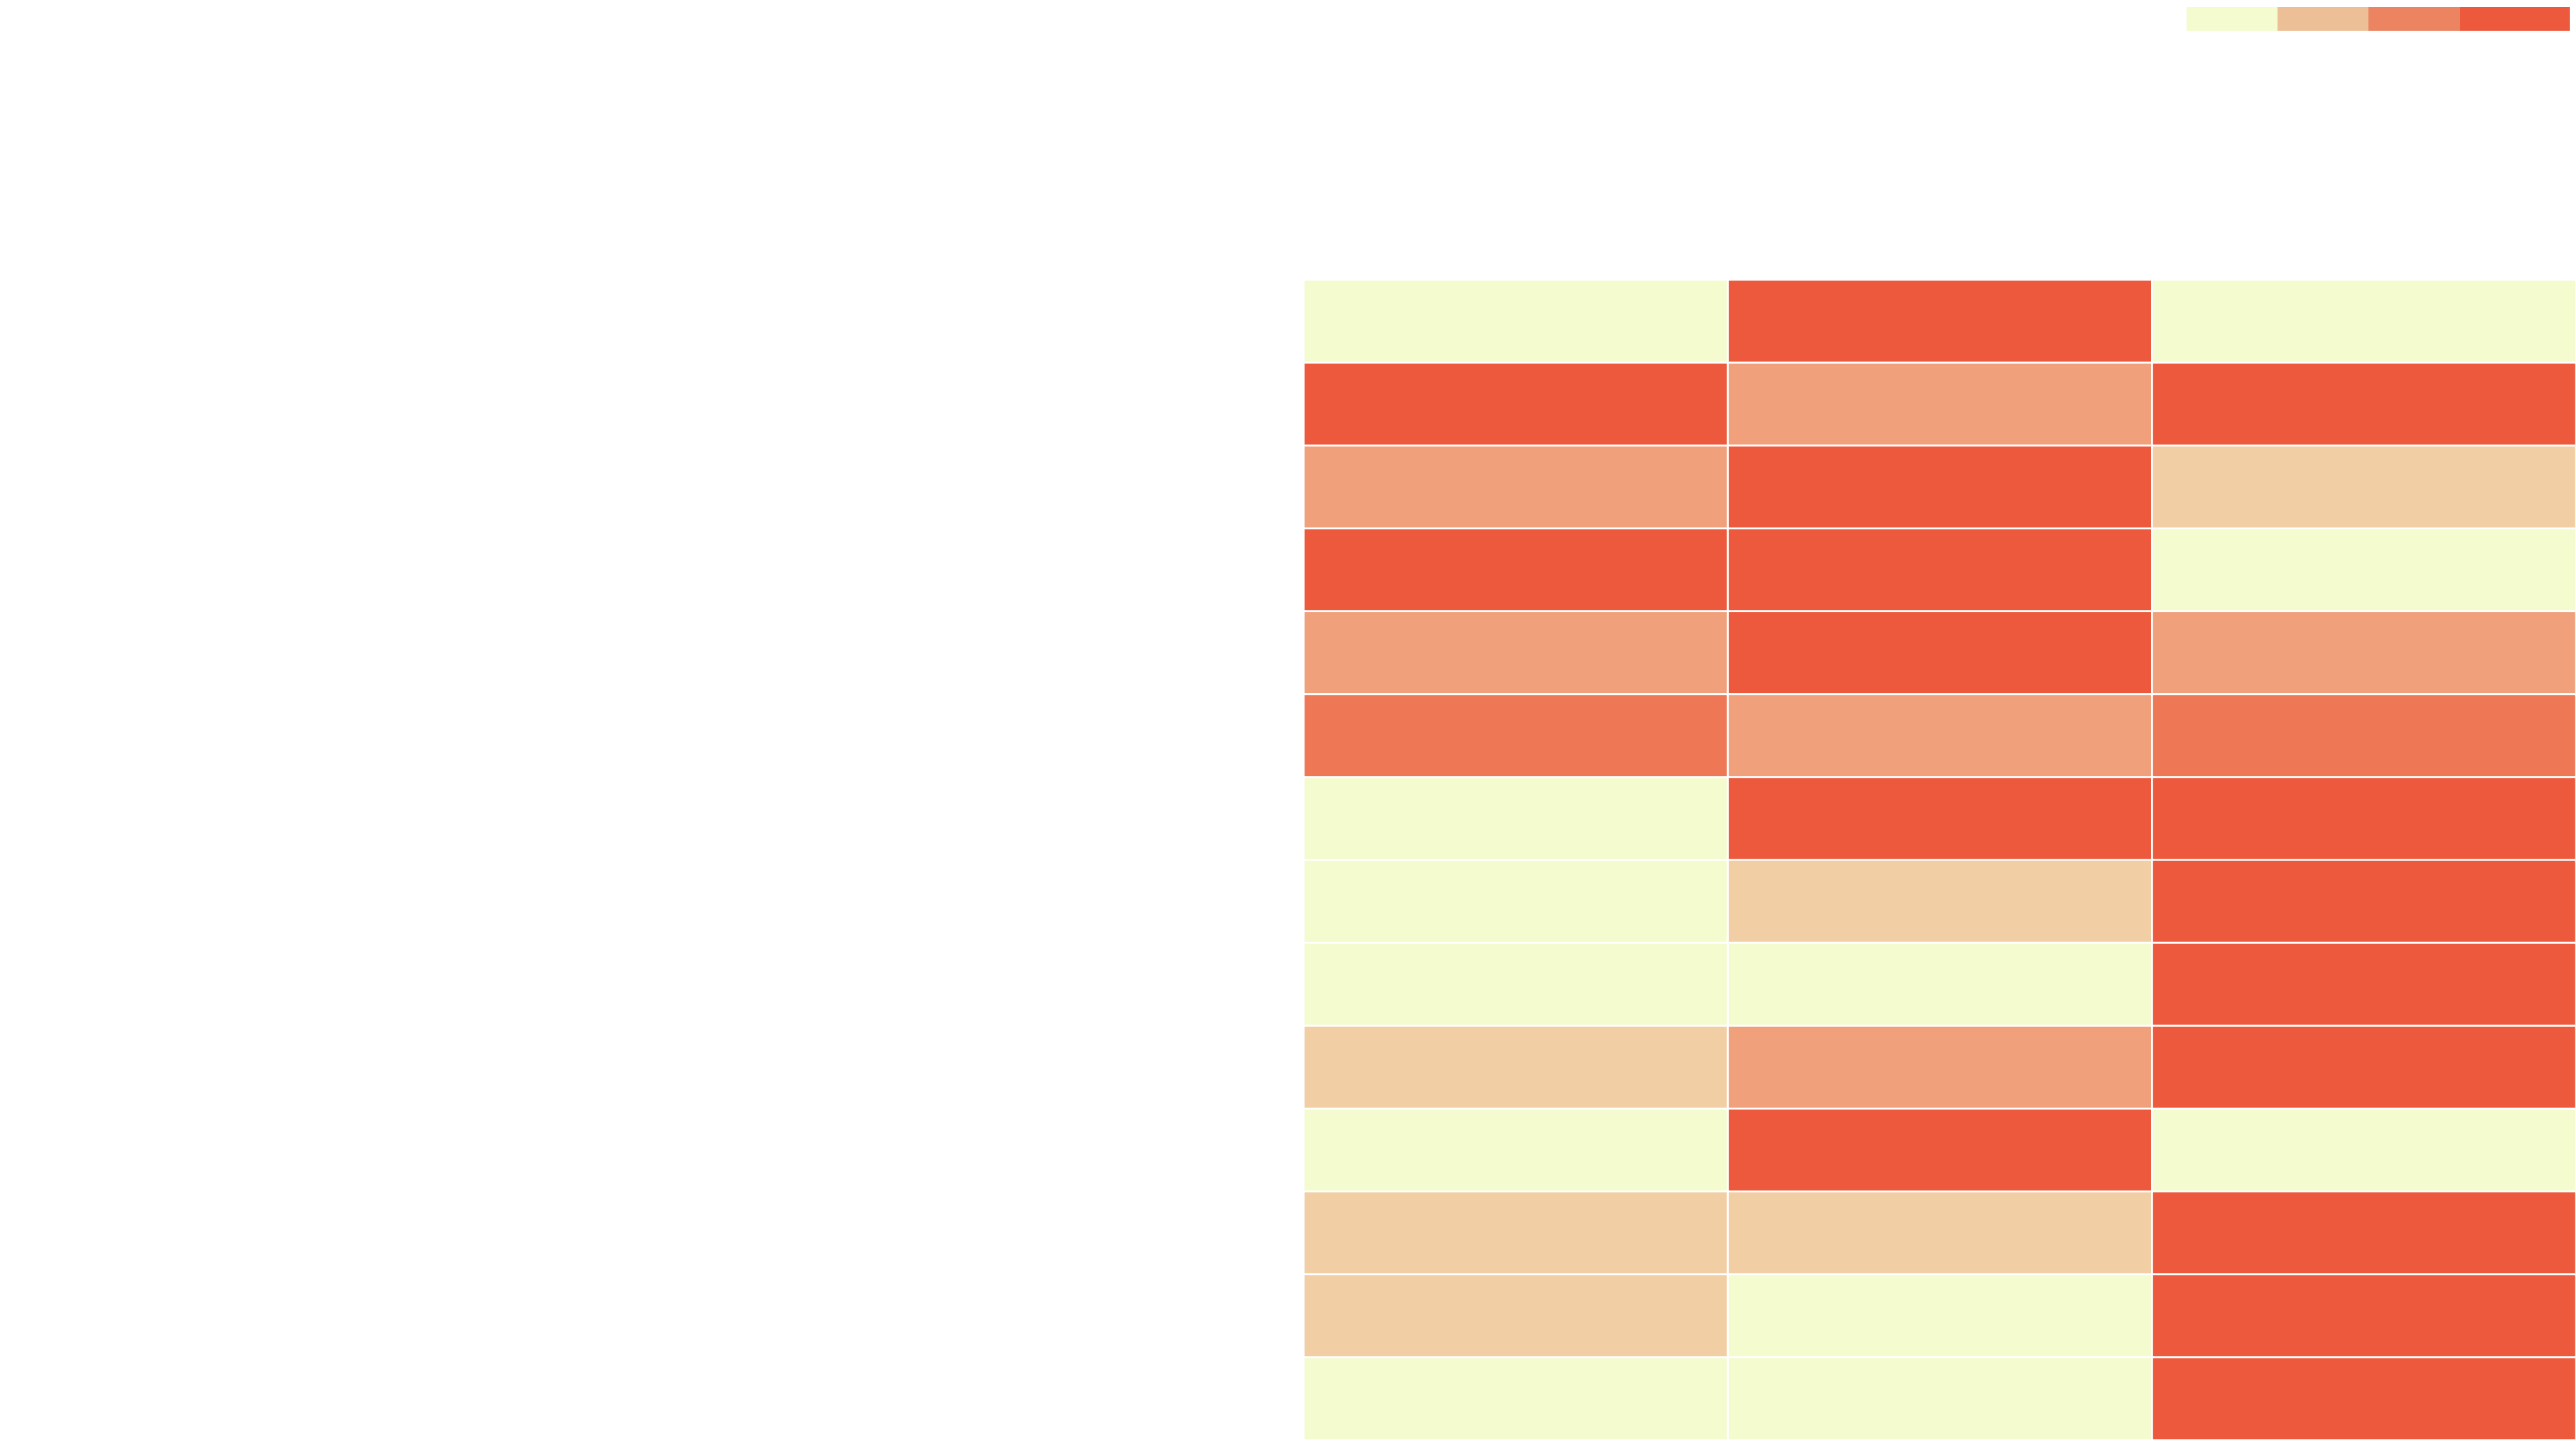  I want to click on heatmap-cell-r2-c2, so click(1939, 404).